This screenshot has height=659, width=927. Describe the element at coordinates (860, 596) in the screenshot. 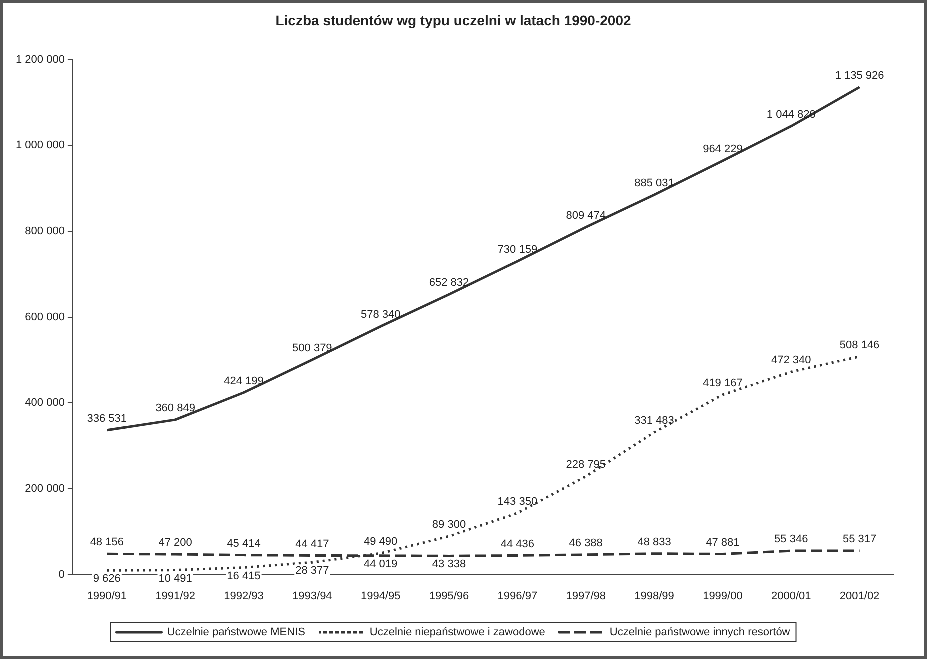

I see `x-tick-label: 2001/02` at that location.